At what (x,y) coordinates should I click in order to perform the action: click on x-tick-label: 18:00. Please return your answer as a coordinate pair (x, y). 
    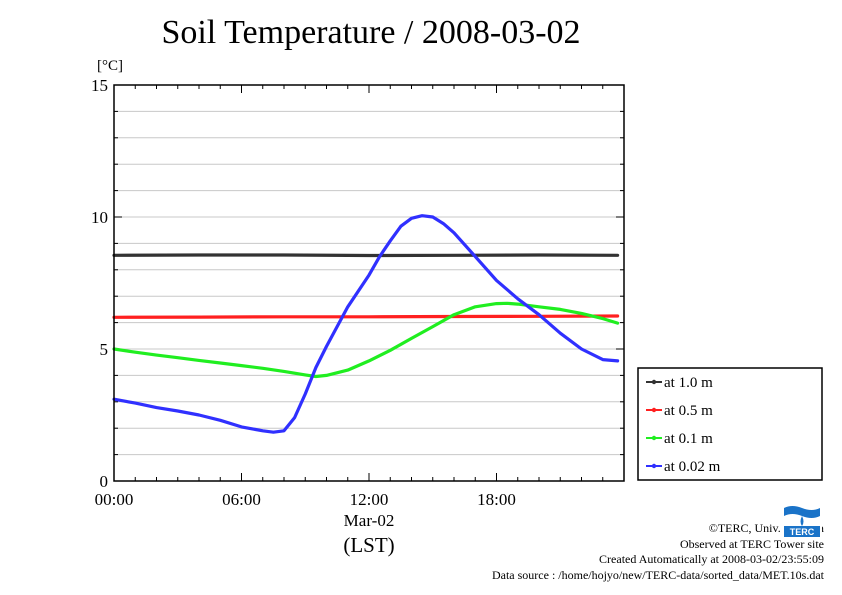
    Looking at the image, I should click on (496, 499).